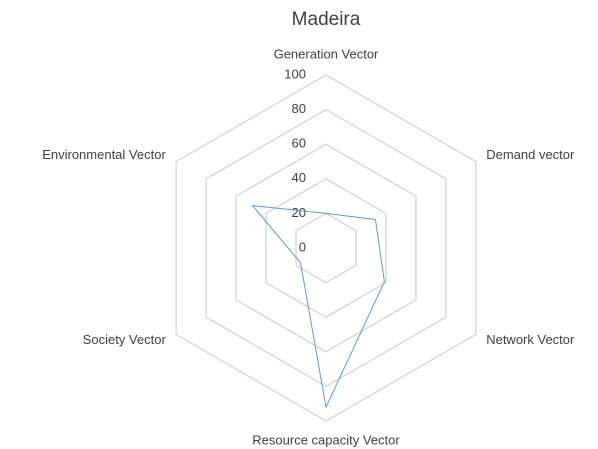  I want to click on r-tick-label: 80, so click(299, 108).